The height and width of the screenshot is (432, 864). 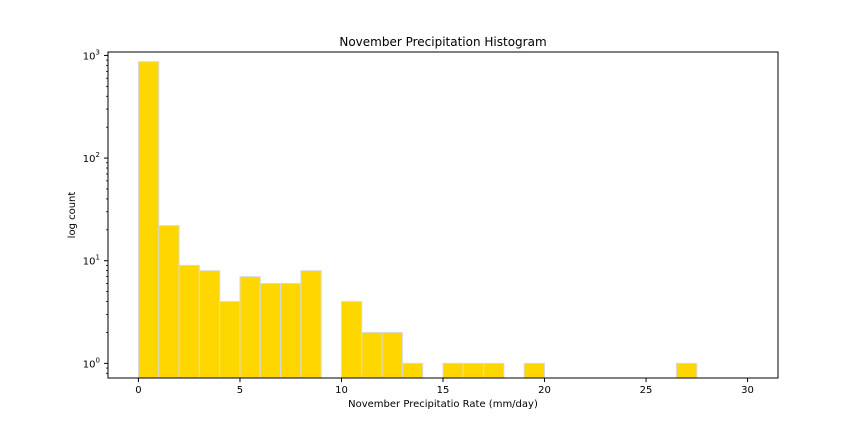 I want to click on x-axis-label: November Precipitatio Rate (mm/day), so click(x=443, y=404).